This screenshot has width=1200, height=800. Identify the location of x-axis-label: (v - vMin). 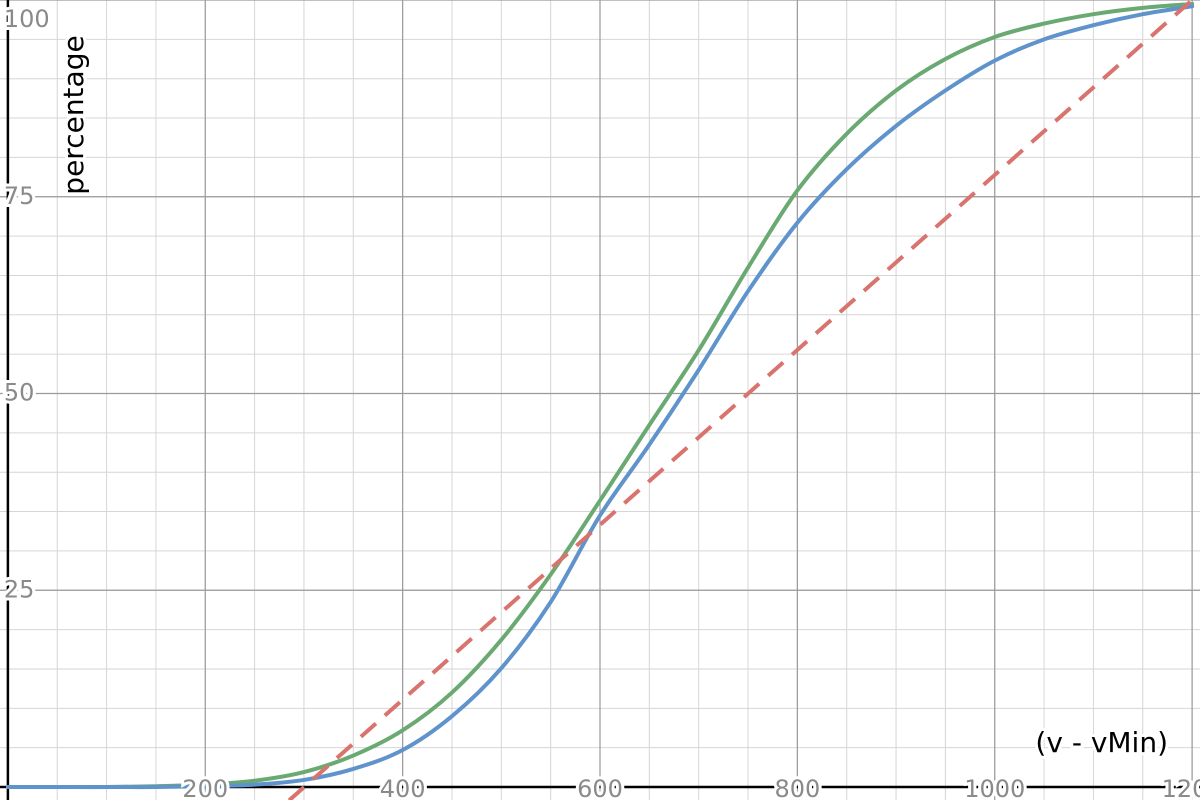
(1101, 742).